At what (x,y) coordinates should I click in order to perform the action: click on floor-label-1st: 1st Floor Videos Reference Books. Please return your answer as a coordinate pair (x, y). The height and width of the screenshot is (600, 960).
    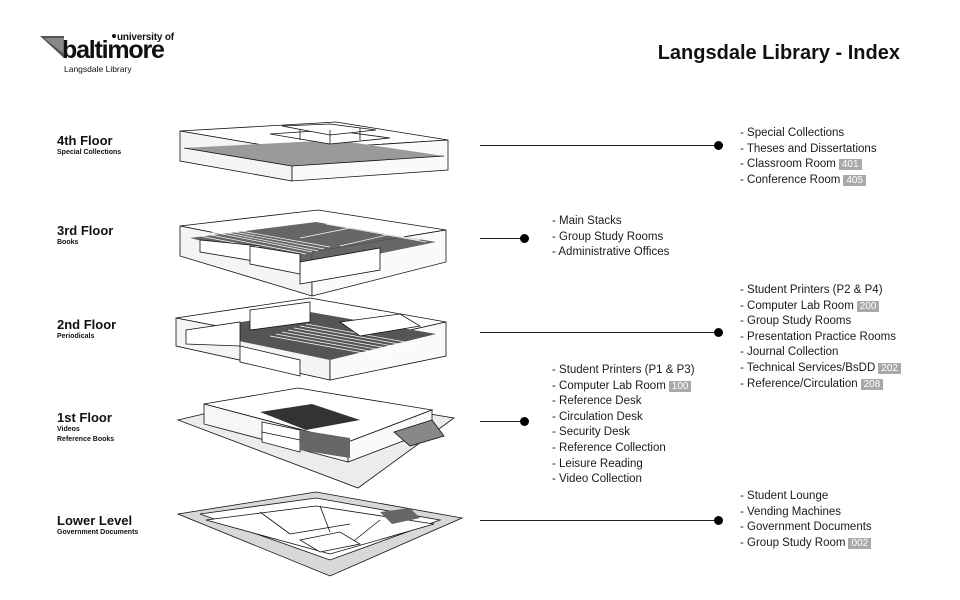
    Looking at the image, I should click on (85, 427).